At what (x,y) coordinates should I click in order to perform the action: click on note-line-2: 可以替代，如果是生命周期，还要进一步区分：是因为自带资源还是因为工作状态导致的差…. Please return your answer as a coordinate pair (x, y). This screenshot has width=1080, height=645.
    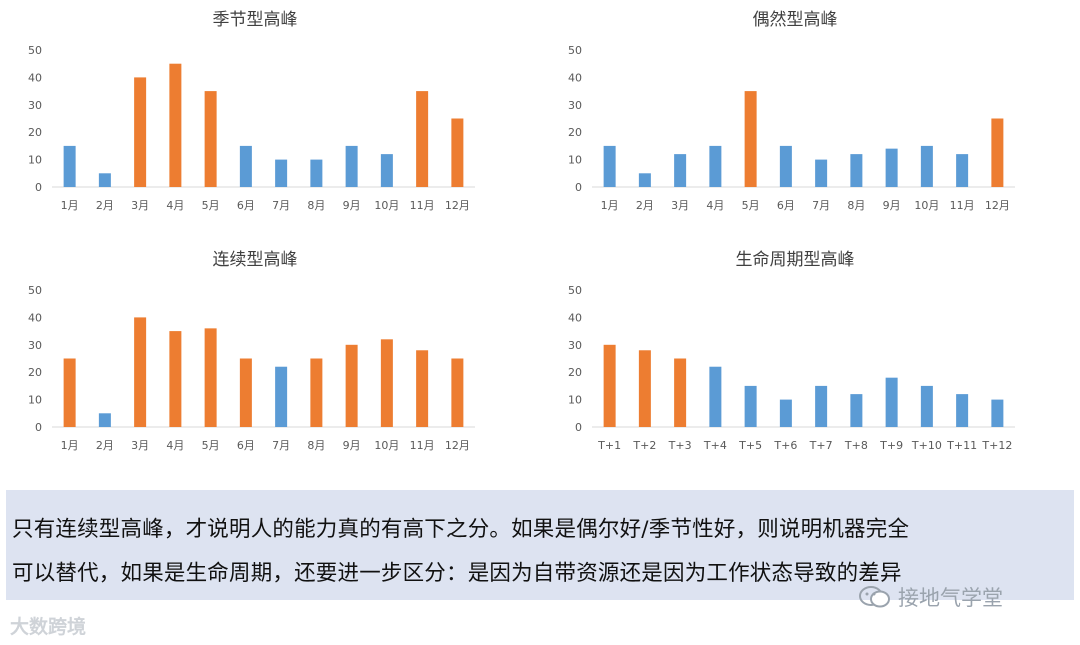
    Looking at the image, I should click on (457, 573).